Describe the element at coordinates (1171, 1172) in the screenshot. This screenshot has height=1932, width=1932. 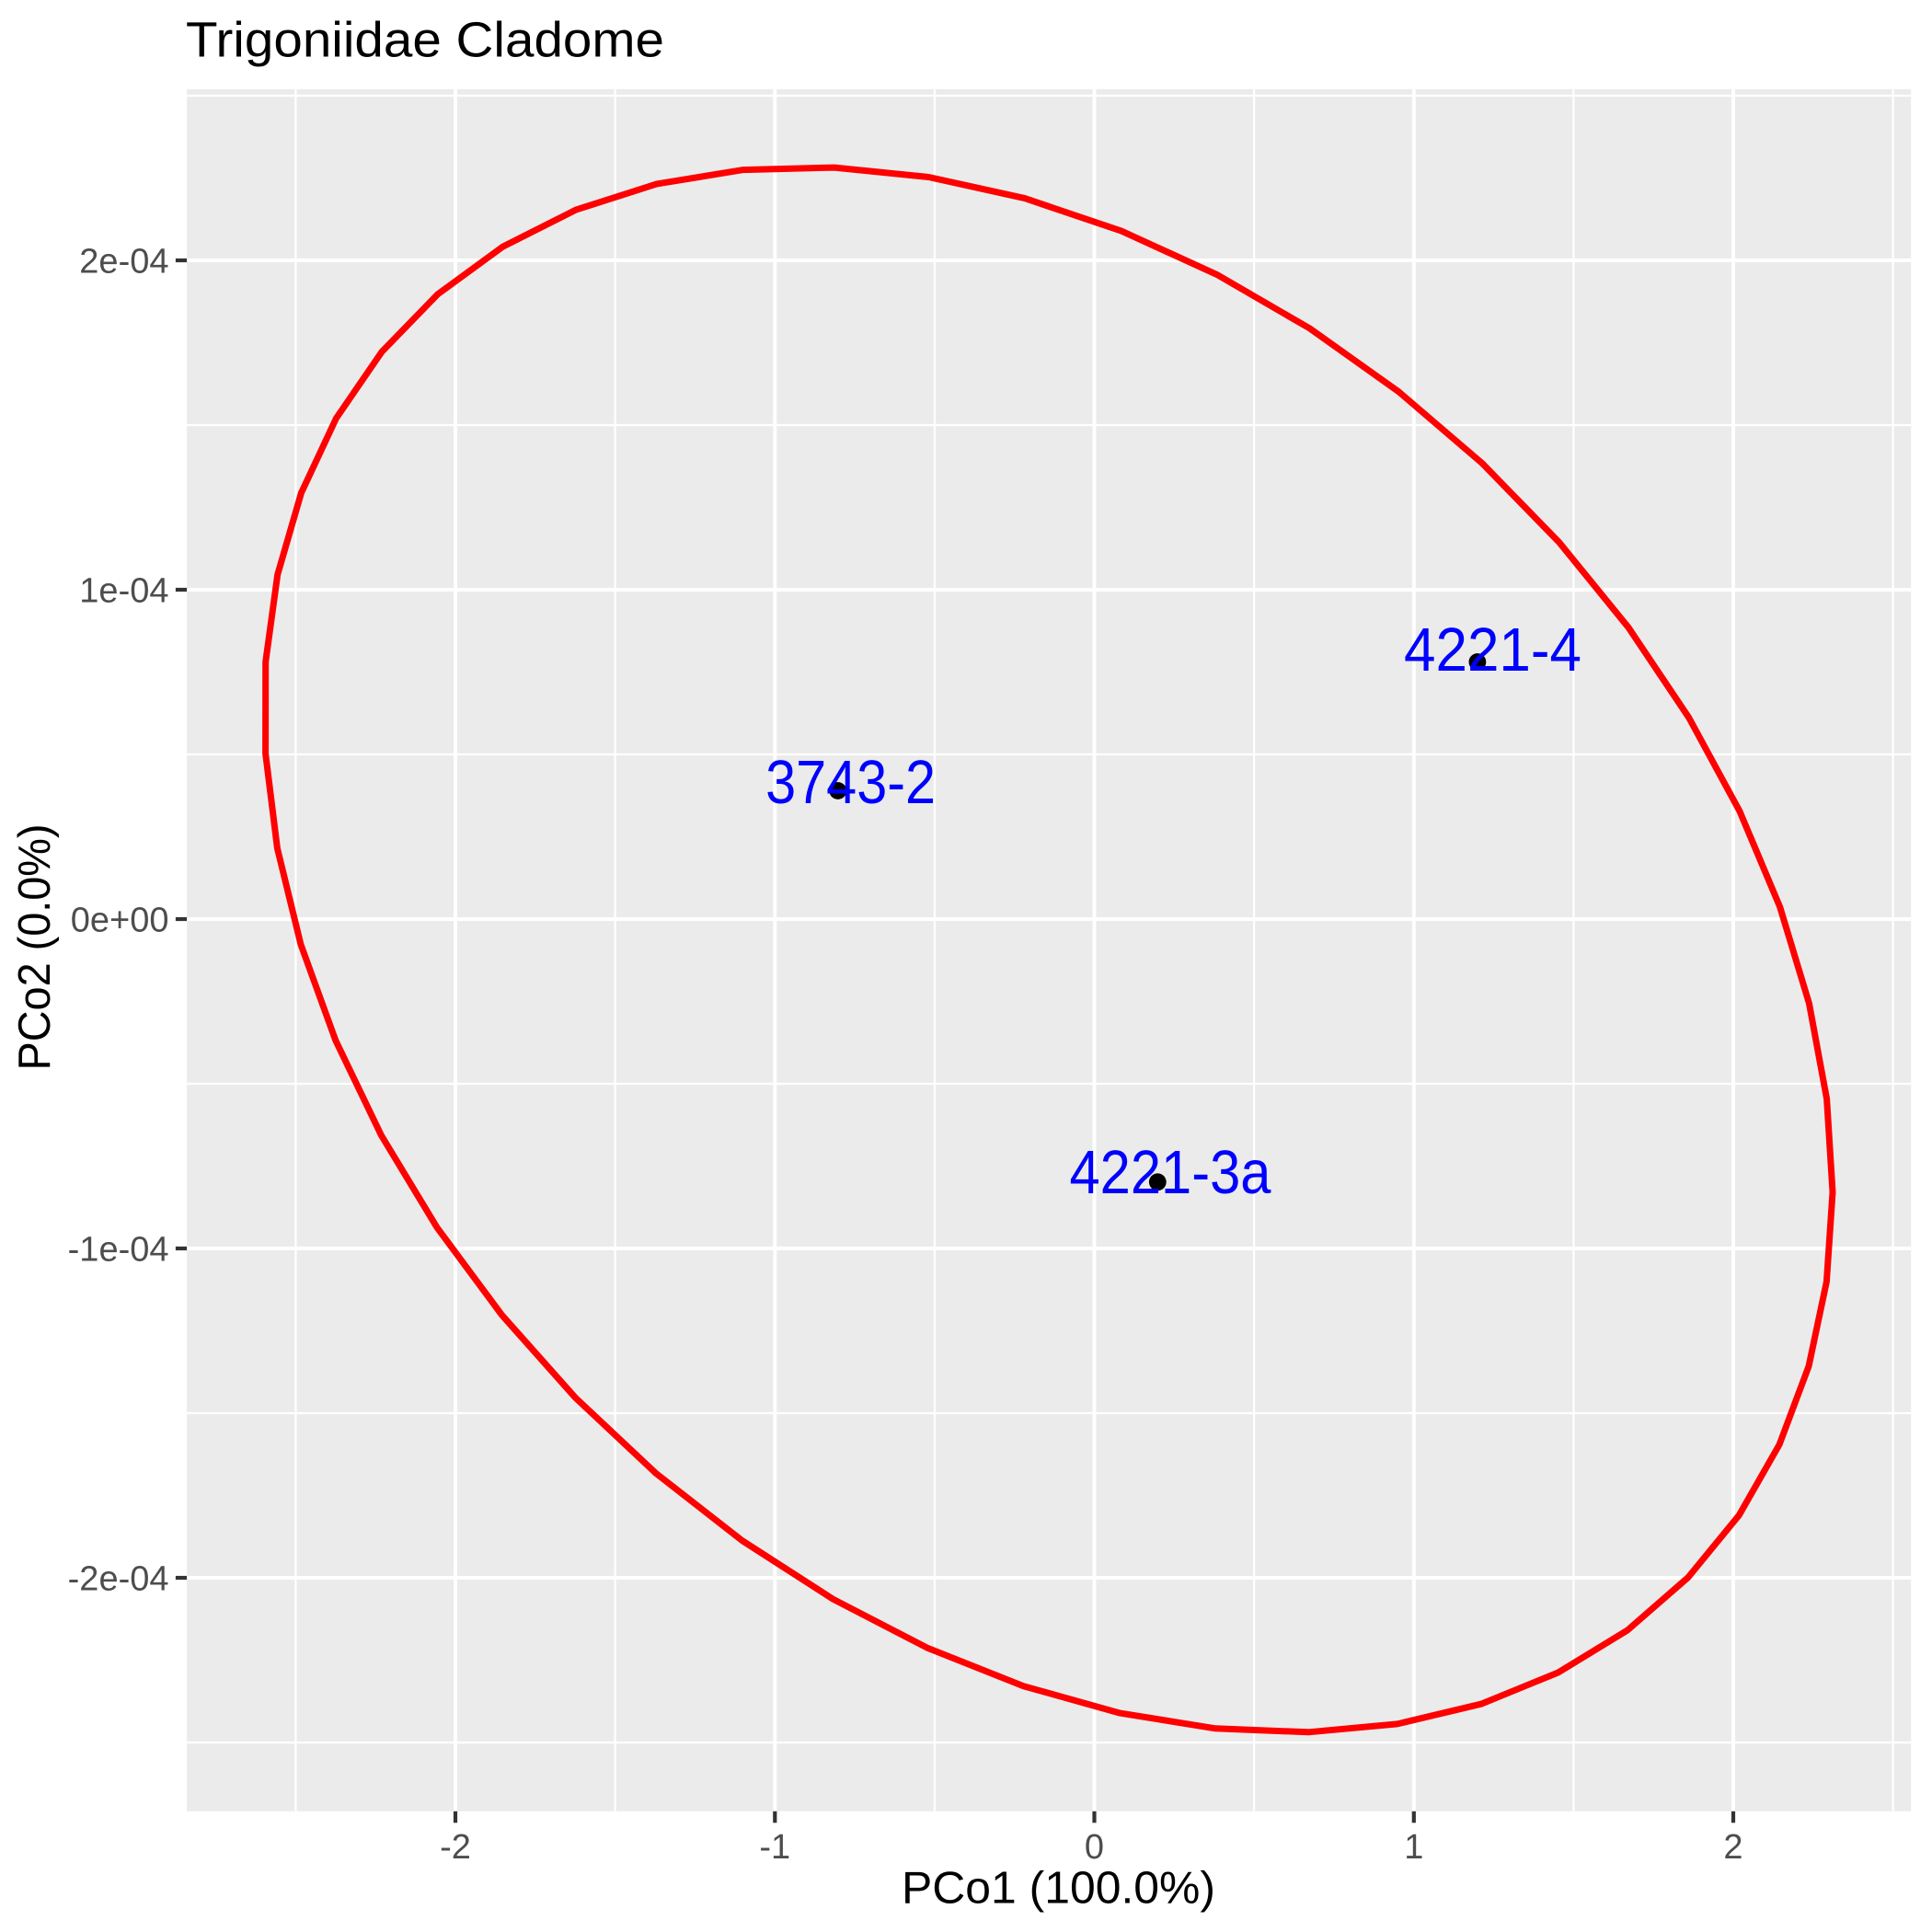
I see `svg-text: 4221-3a` at that location.